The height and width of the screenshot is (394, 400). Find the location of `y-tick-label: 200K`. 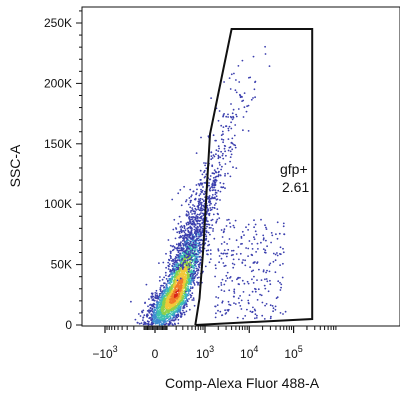

y-tick-label: 200K is located at coordinates (58, 83).